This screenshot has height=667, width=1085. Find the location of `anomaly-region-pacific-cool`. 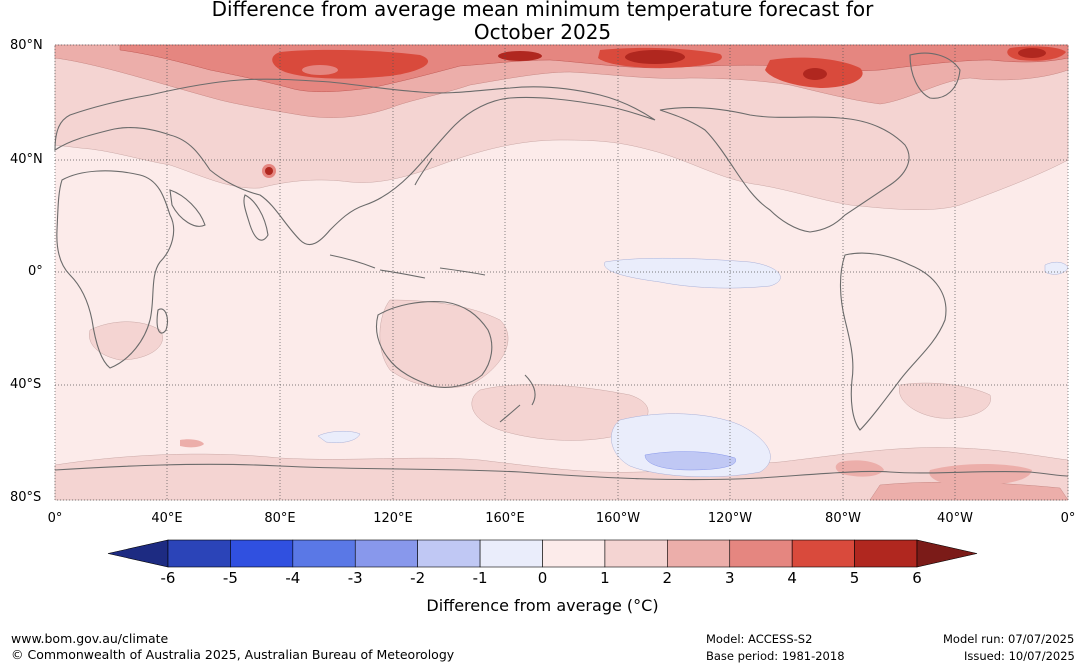

anomaly-region-pacific-cool is located at coordinates (692, 273).